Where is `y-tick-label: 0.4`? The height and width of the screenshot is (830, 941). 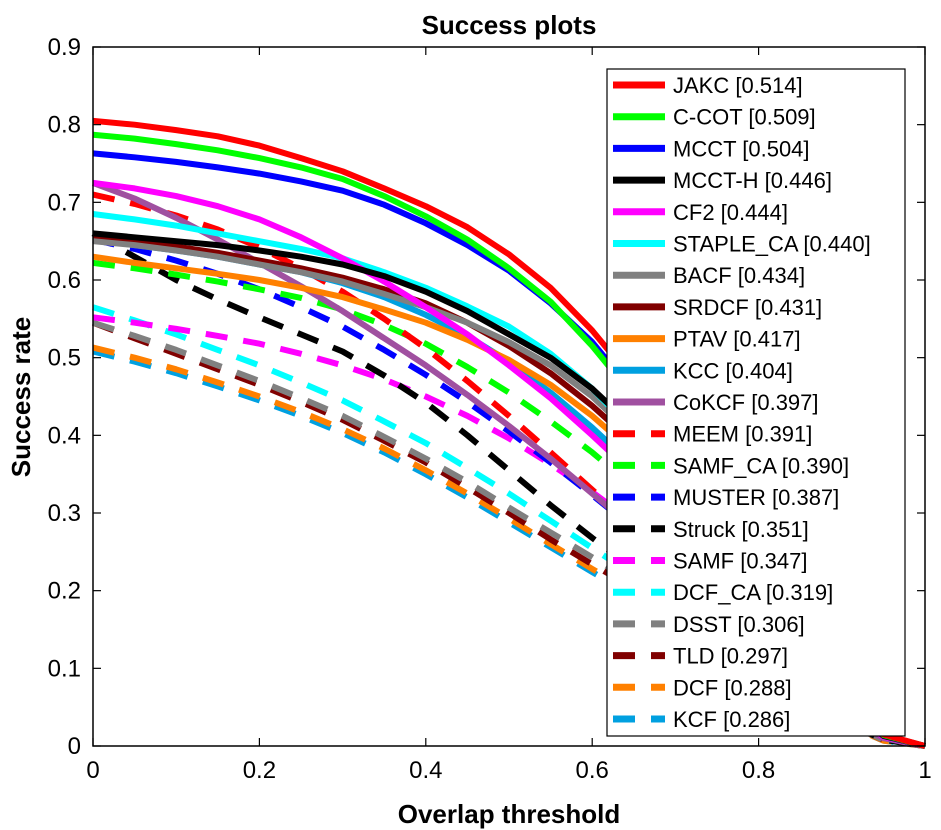
y-tick-label: 0.4 is located at coordinates (64, 435).